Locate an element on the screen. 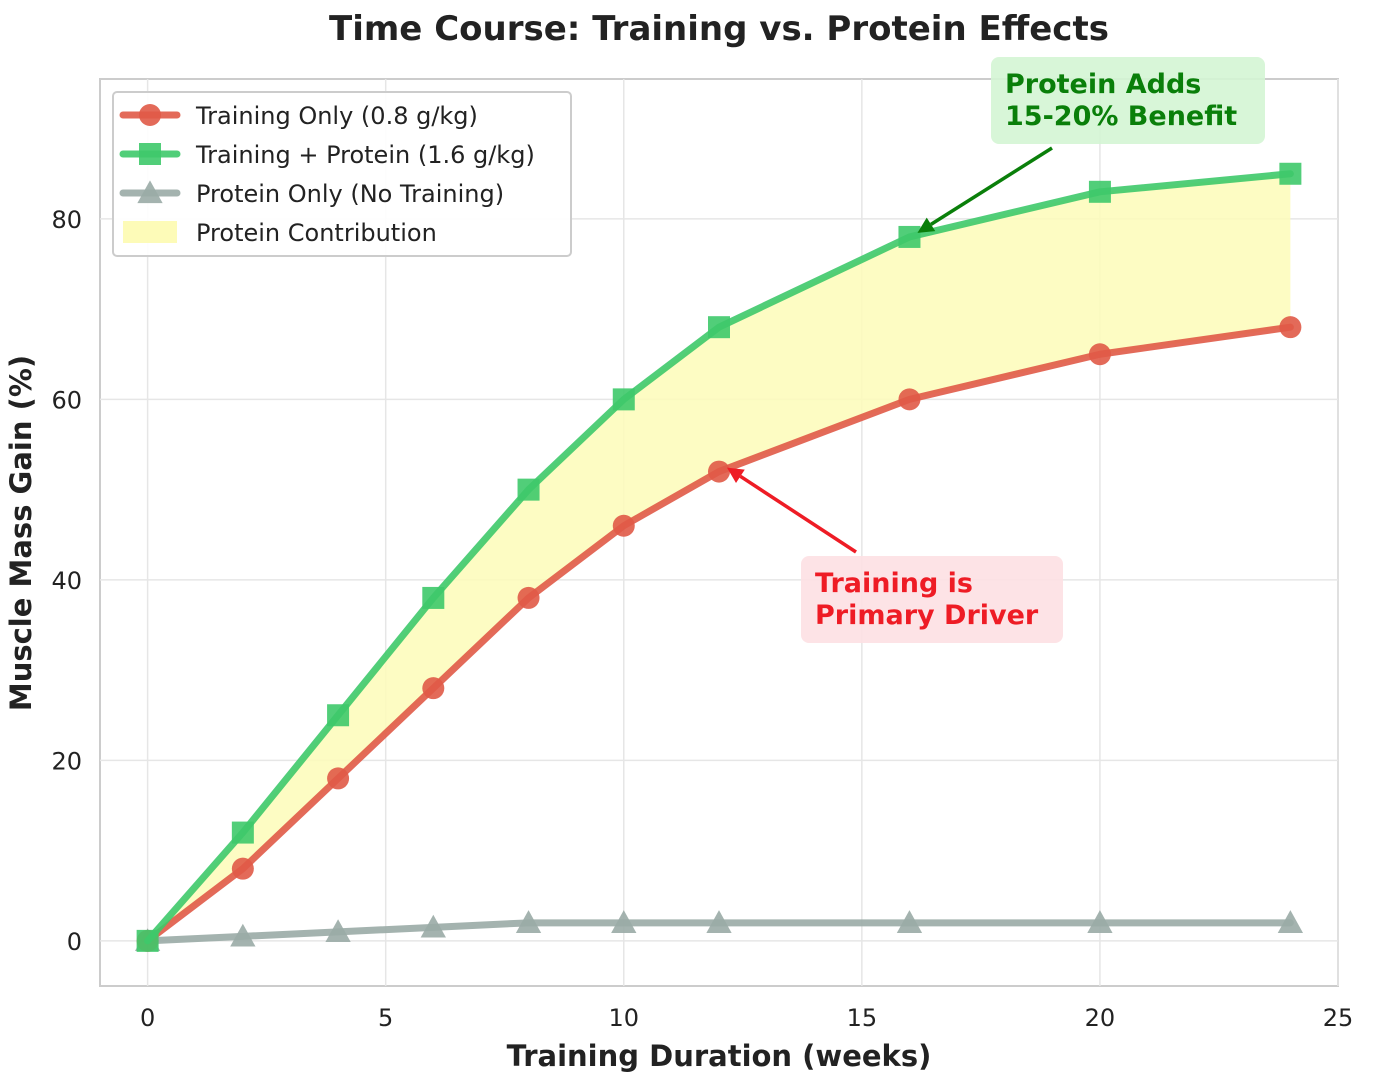 Image resolution: width=1384 pixels, height=1084 pixels. legend-entry-3: Protein Only (No Training) is located at coordinates (311, 194).